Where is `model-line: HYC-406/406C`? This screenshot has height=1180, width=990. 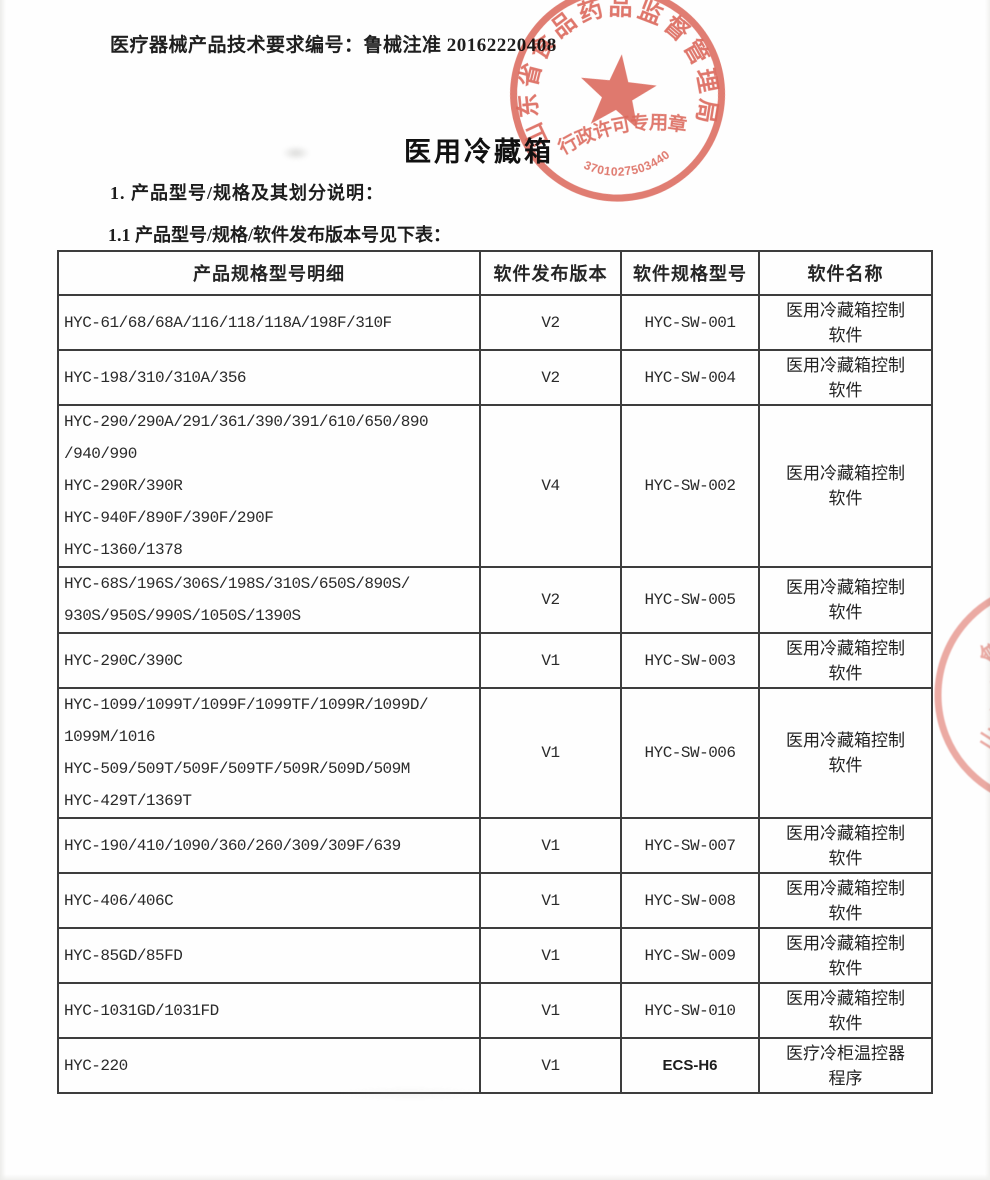 model-line: HYC-406/406C is located at coordinates (119, 900).